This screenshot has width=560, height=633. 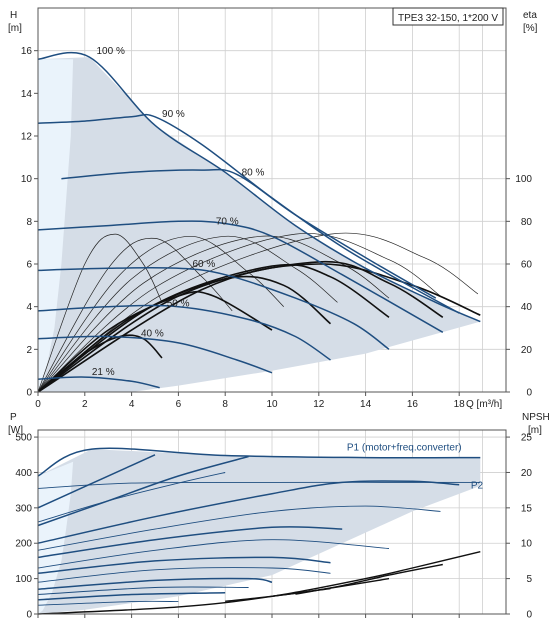 I want to click on head-xtick-label-8: 16, so click(x=413, y=404).